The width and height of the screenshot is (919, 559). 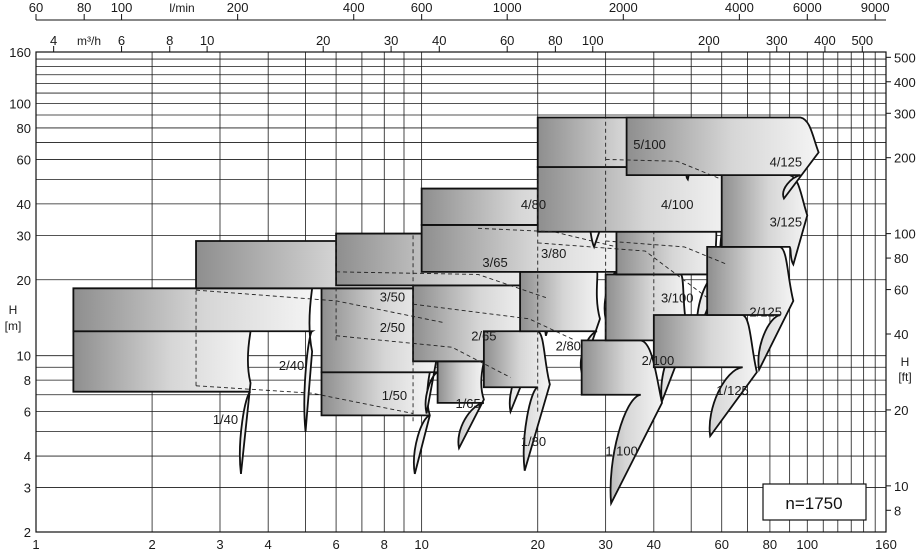 What do you see at coordinates (27, 488) in the screenshot?
I see `y-tick-label: 3` at bounding box center [27, 488].